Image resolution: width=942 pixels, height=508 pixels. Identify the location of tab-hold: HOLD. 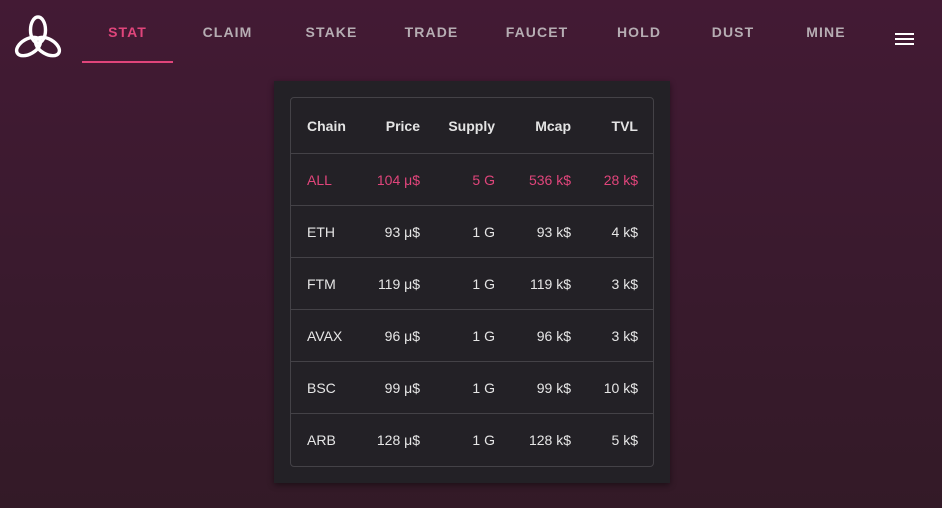
(639, 32).